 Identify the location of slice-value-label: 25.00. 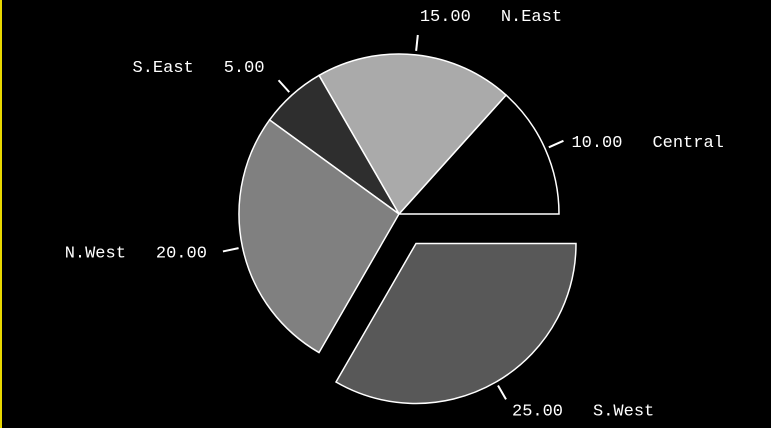
(537, 411).